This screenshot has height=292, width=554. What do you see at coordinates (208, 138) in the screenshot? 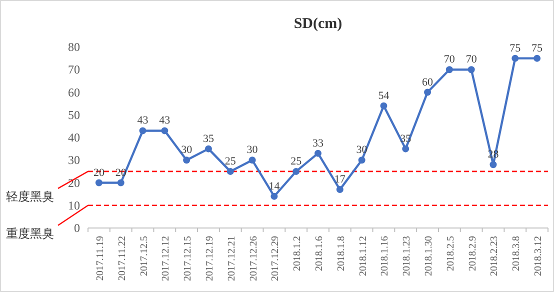
I see `data-label: 35` at bounding box center [208, 138].